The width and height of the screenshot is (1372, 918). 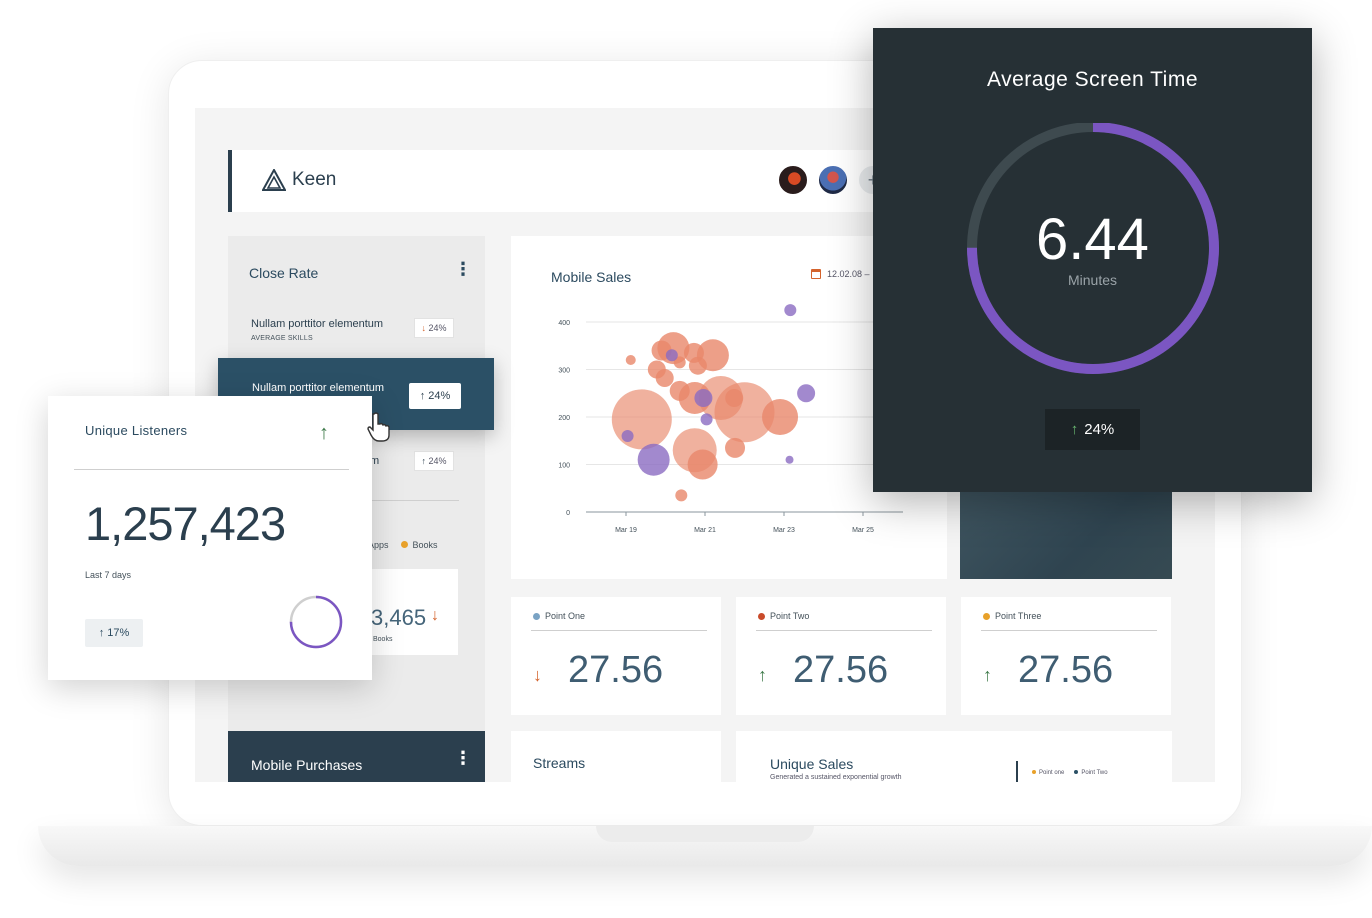 I want to click on section-subtitle: Generated a sustained exponential growth, so click(x=836, y=777).